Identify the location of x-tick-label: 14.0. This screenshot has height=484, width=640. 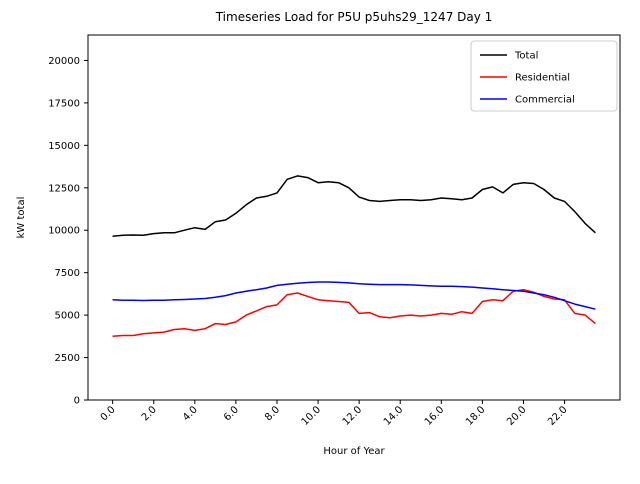
(394, 416).